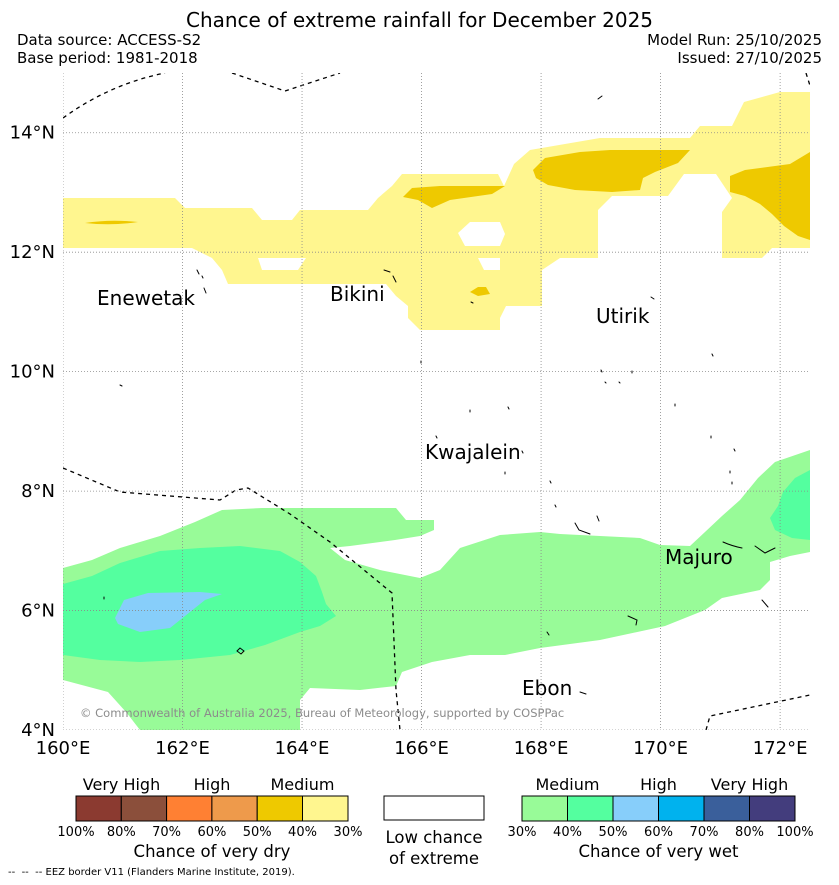  I want to click on wet-level-label: Medium, so click(568, 784).